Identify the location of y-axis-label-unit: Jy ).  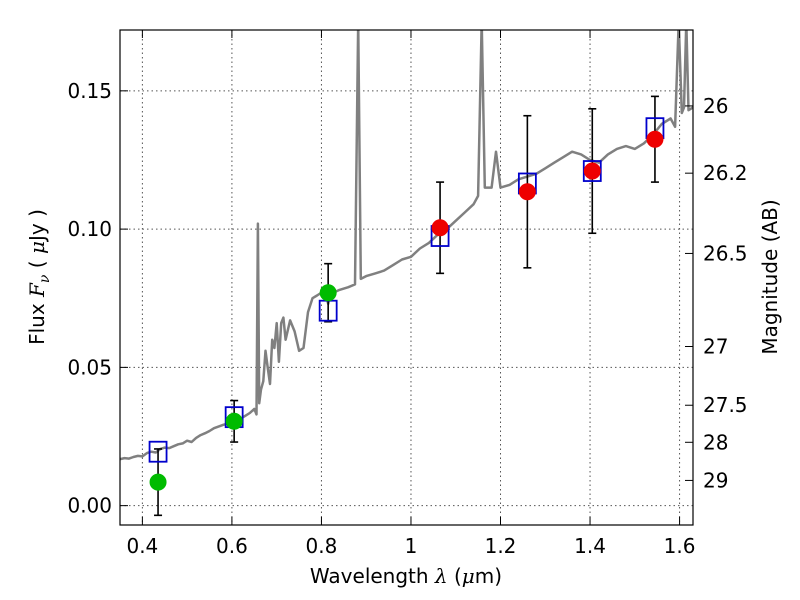
(37, 226).